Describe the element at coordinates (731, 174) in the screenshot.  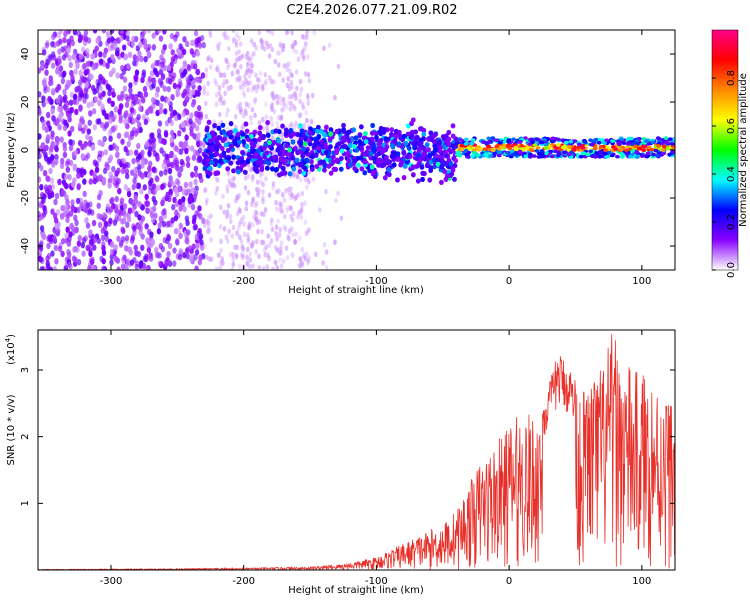
I see `colorbar-tick-label: 0.4` at that location.